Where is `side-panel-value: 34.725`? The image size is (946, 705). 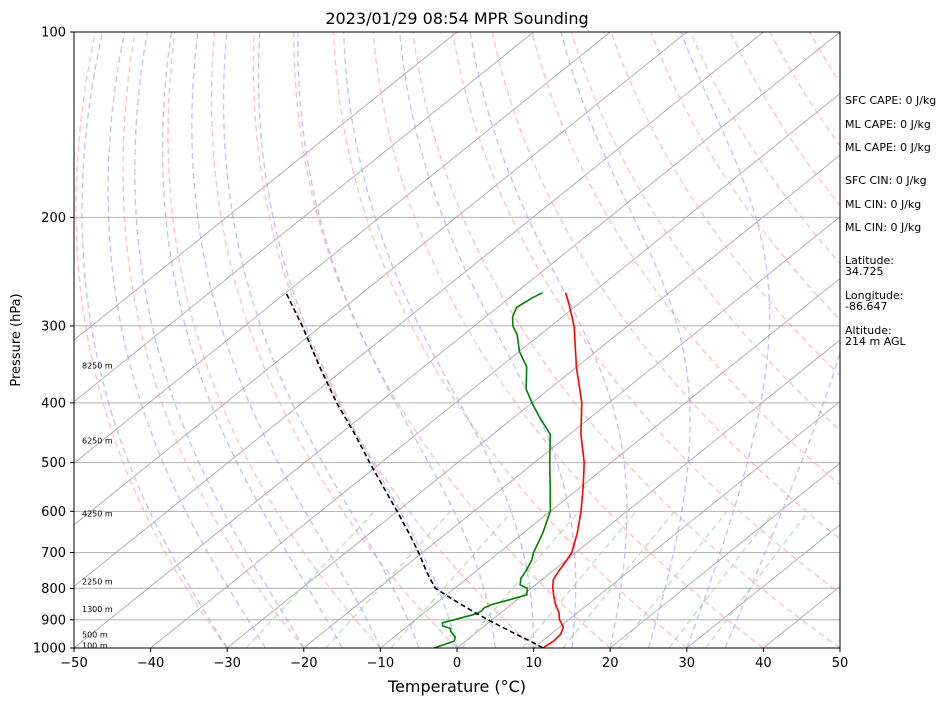 side-panel-value: 34.725 is located at coordinates (864, 271).